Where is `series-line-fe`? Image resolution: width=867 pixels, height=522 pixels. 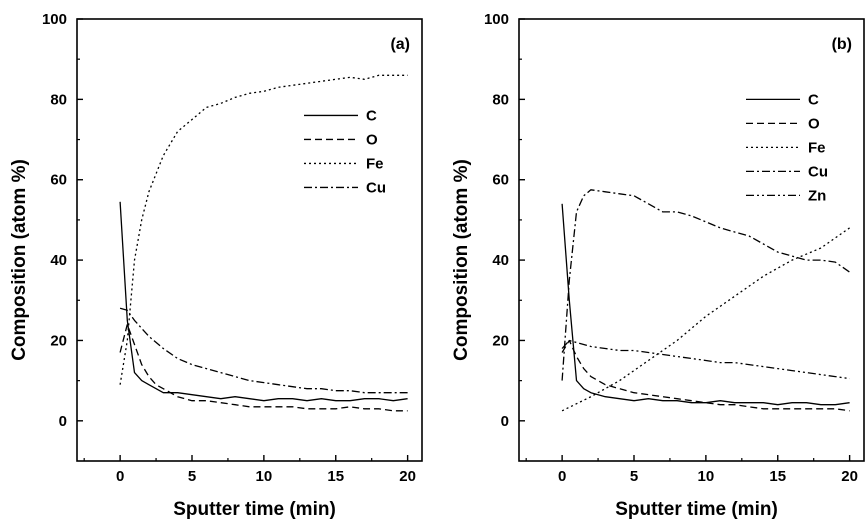 series-line-fe is located at coordinates (705, 319).